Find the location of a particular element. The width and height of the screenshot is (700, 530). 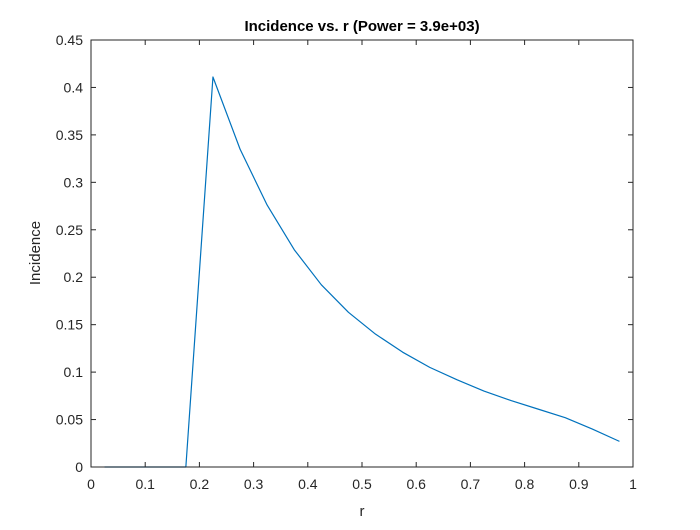

y-tick-label: 0.2 is located at coordinates (74, 277).